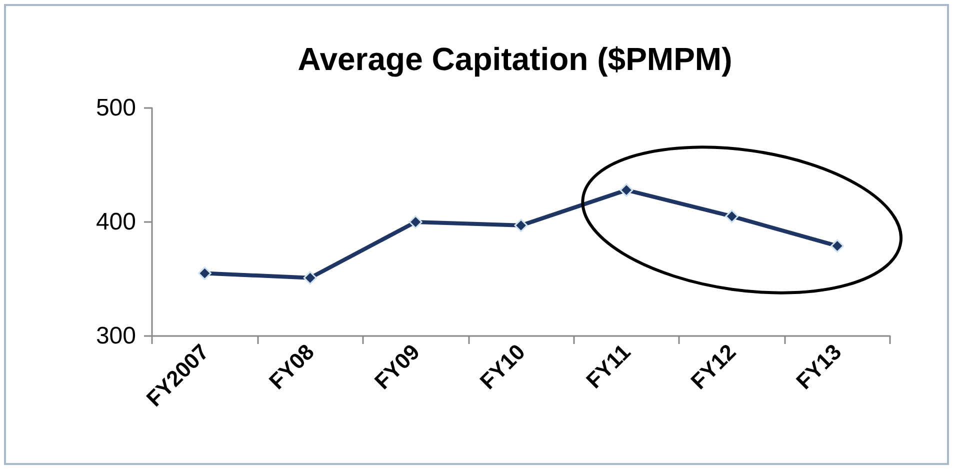 This screenshot has width=955, height=469. I want to click on y-tick-label: 300, so click(116, 336).